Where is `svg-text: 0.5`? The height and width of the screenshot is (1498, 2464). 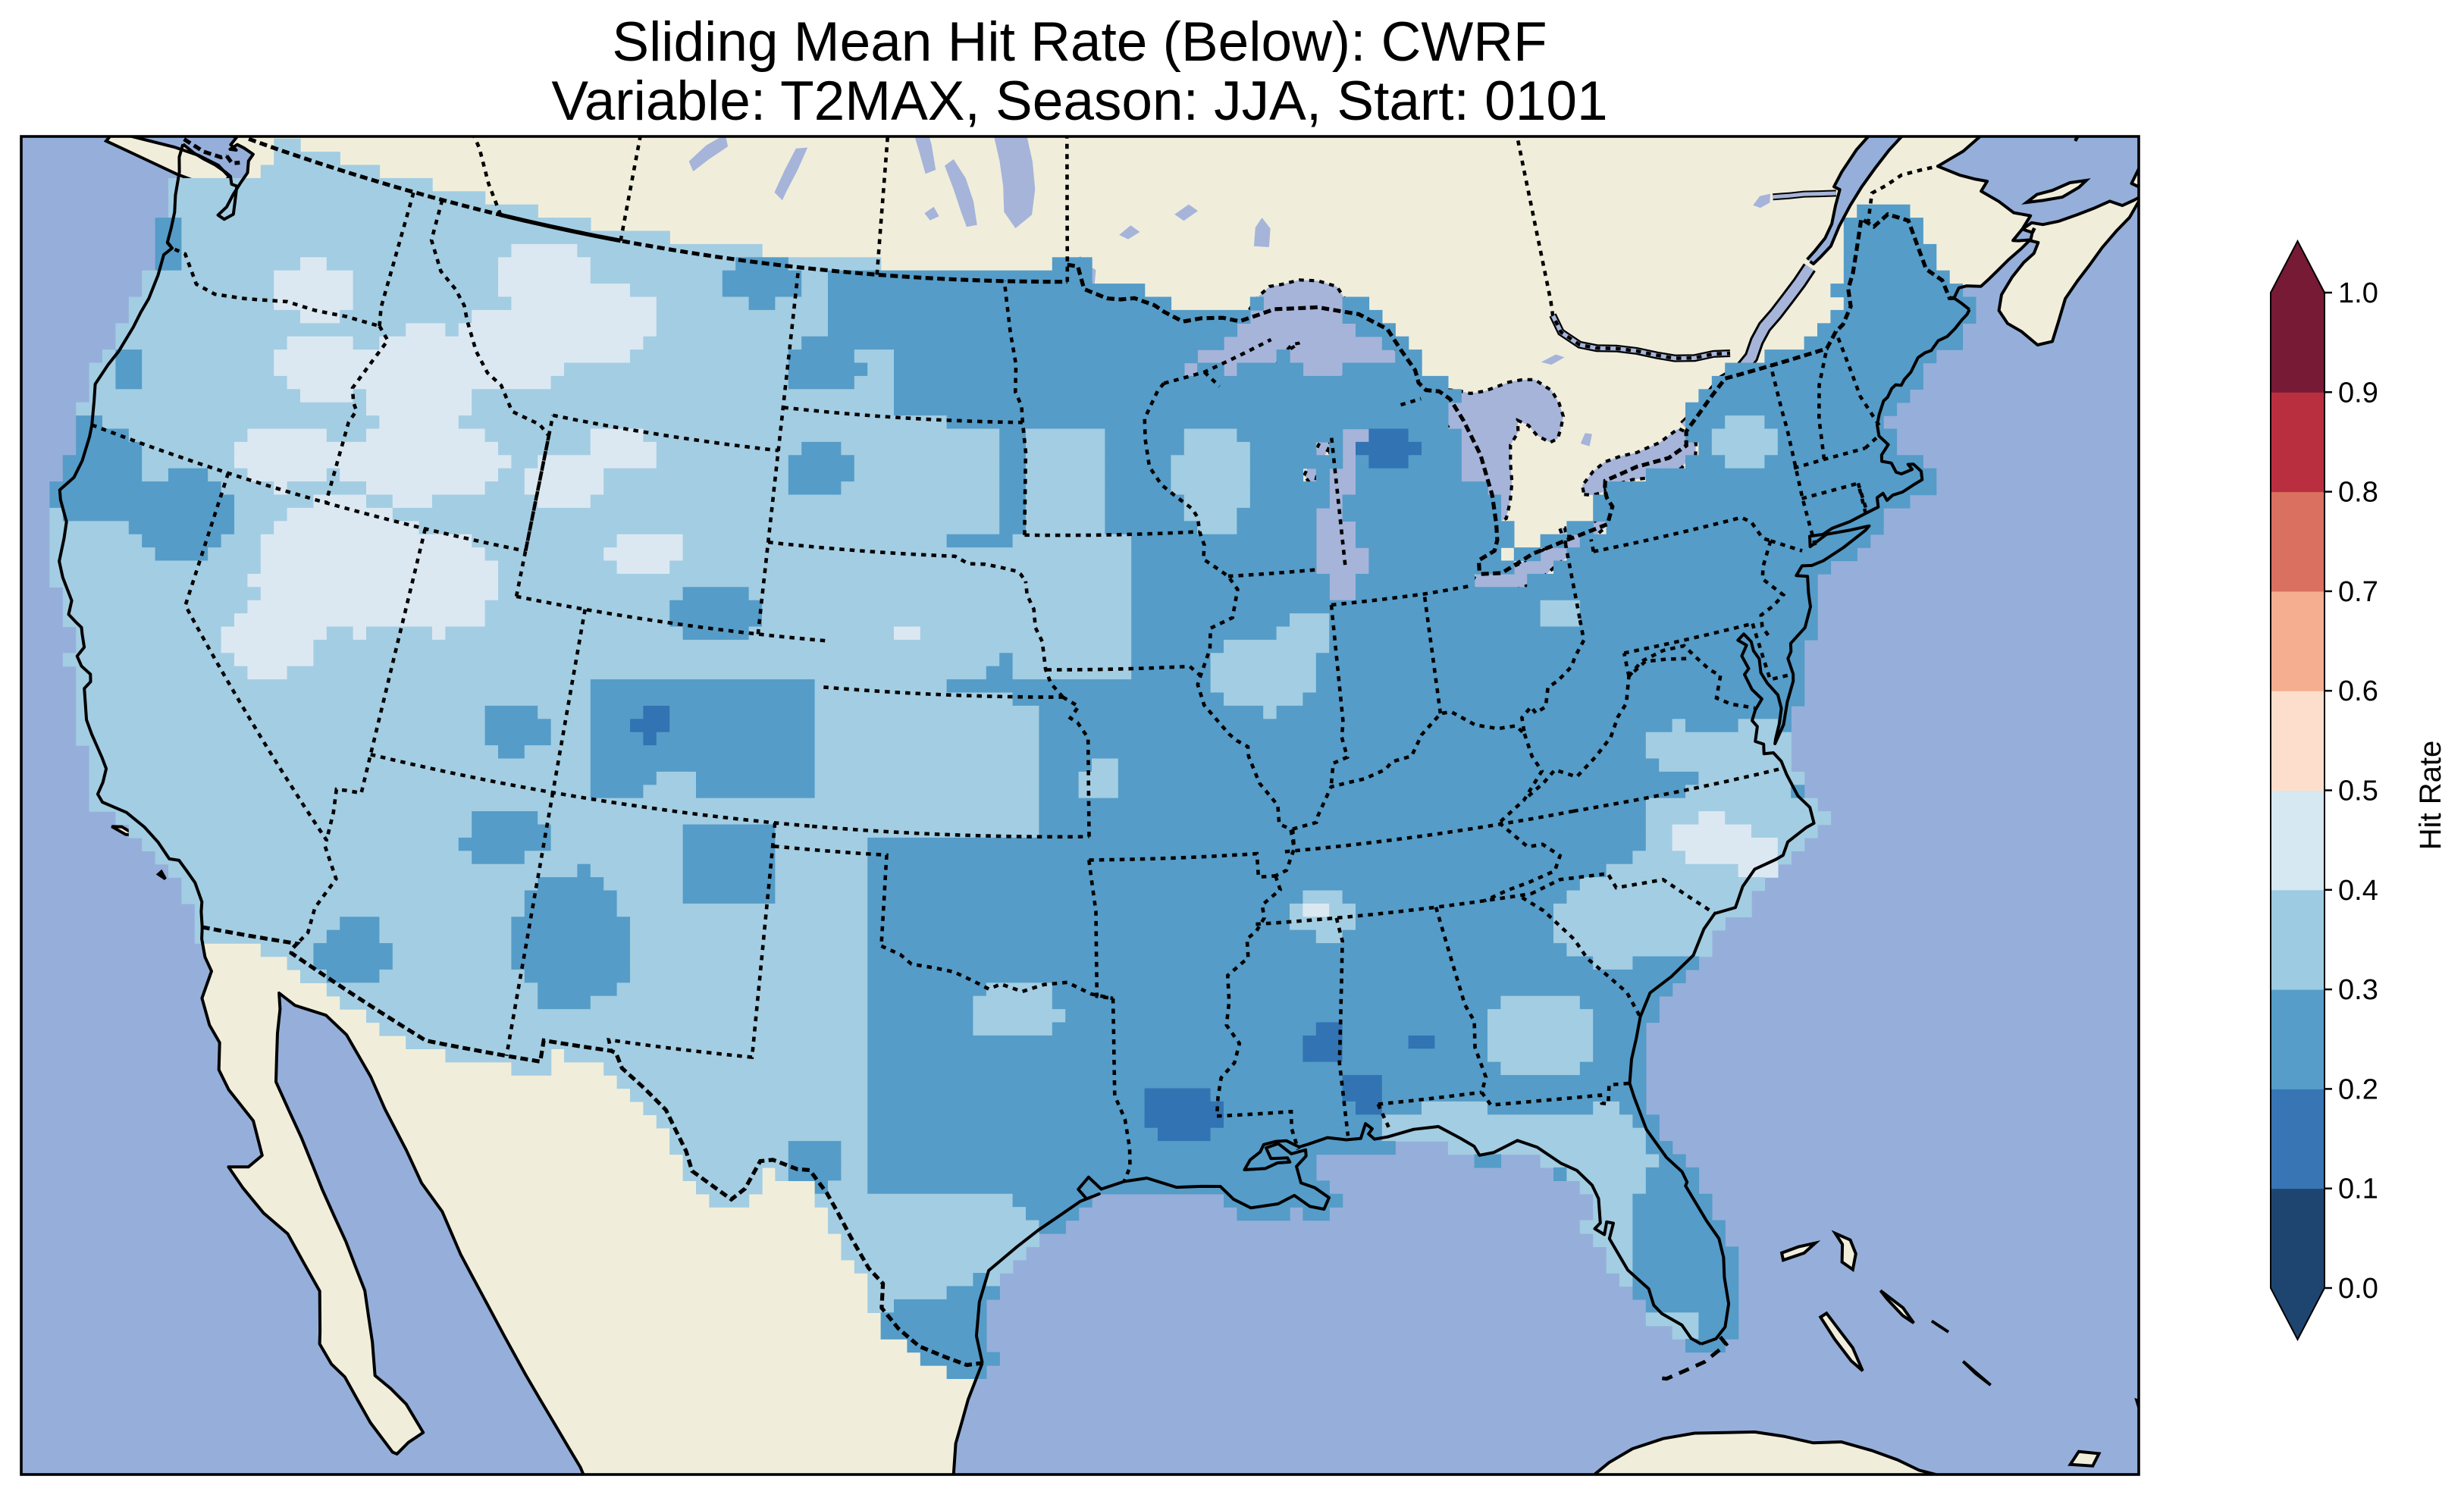
svg-text: 0.5 is located at coordinates (2358, 791).